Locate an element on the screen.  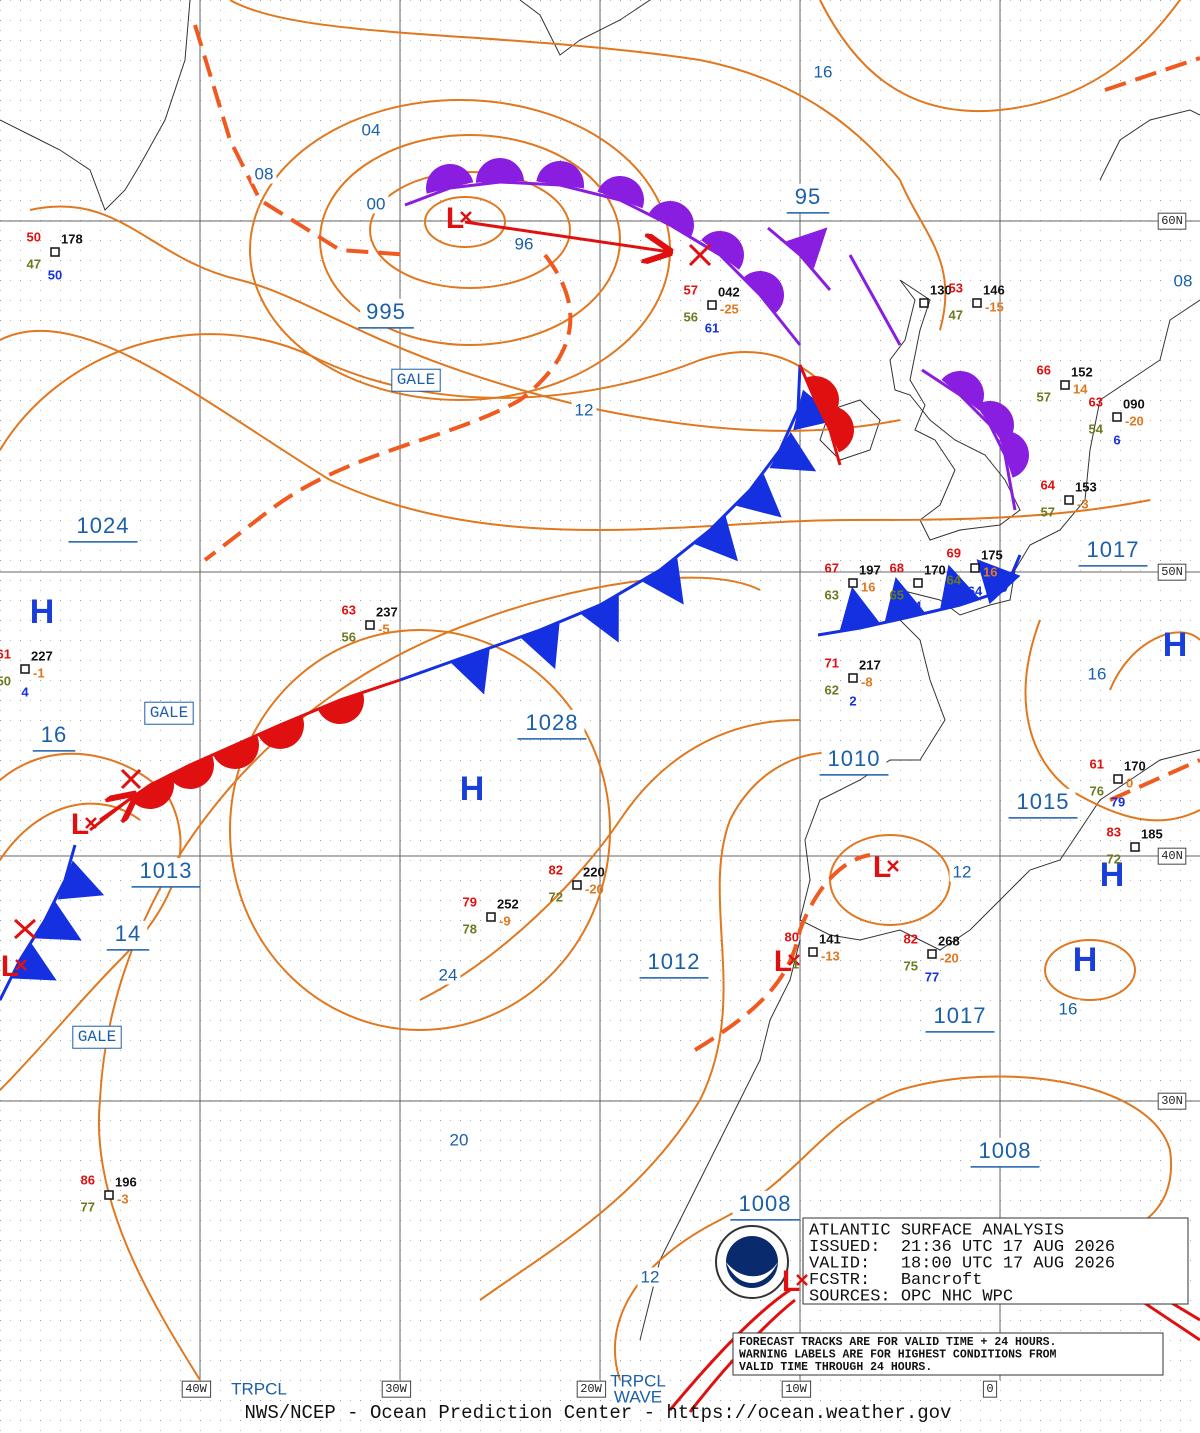
station-temperature: 82 is located at coordinates (556, 869).